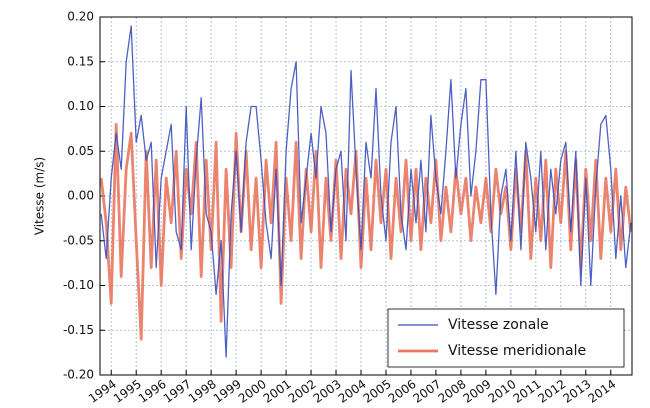 This screenshot has height=408, width=650. What do you see at coordinates (40, 196) in the screenshot?
I see `y-axis-label: Vitesse (m/s)` at bounding box center [40, 196].